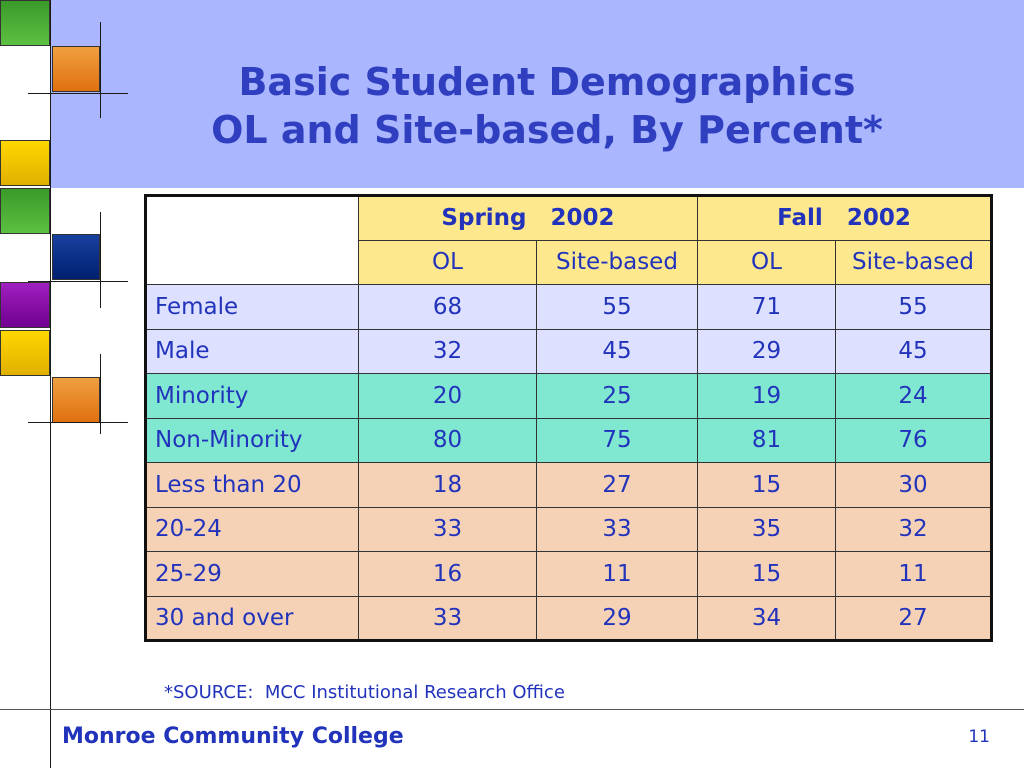 This screenshot has height=768, width=1024. What do you see at coordinates (233, 736) in the screenshot?
I see `footer-college-name: Monroe Community College` at bounding box center [233, 736].